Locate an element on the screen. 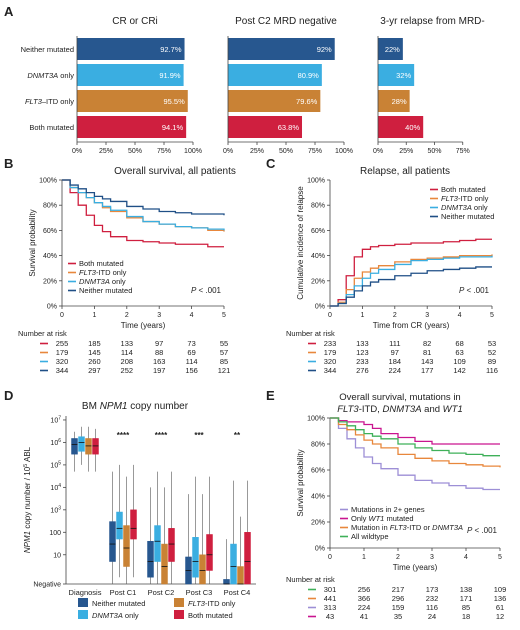 The width and height of the screenshot is (520, 630). risk-count: 24 is located at coordinates (432, 616).